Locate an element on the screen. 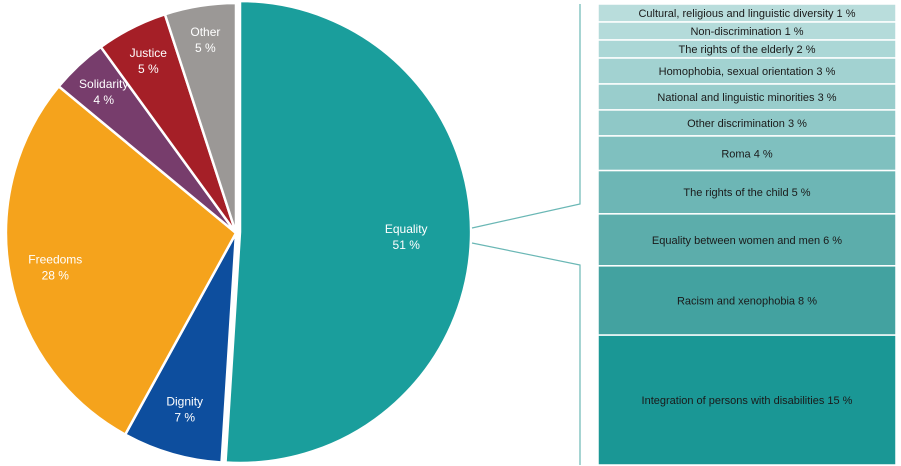  bar-label-the-rights-of-the-child: The rights of the child 5 % is located at coordinates (746, 193).